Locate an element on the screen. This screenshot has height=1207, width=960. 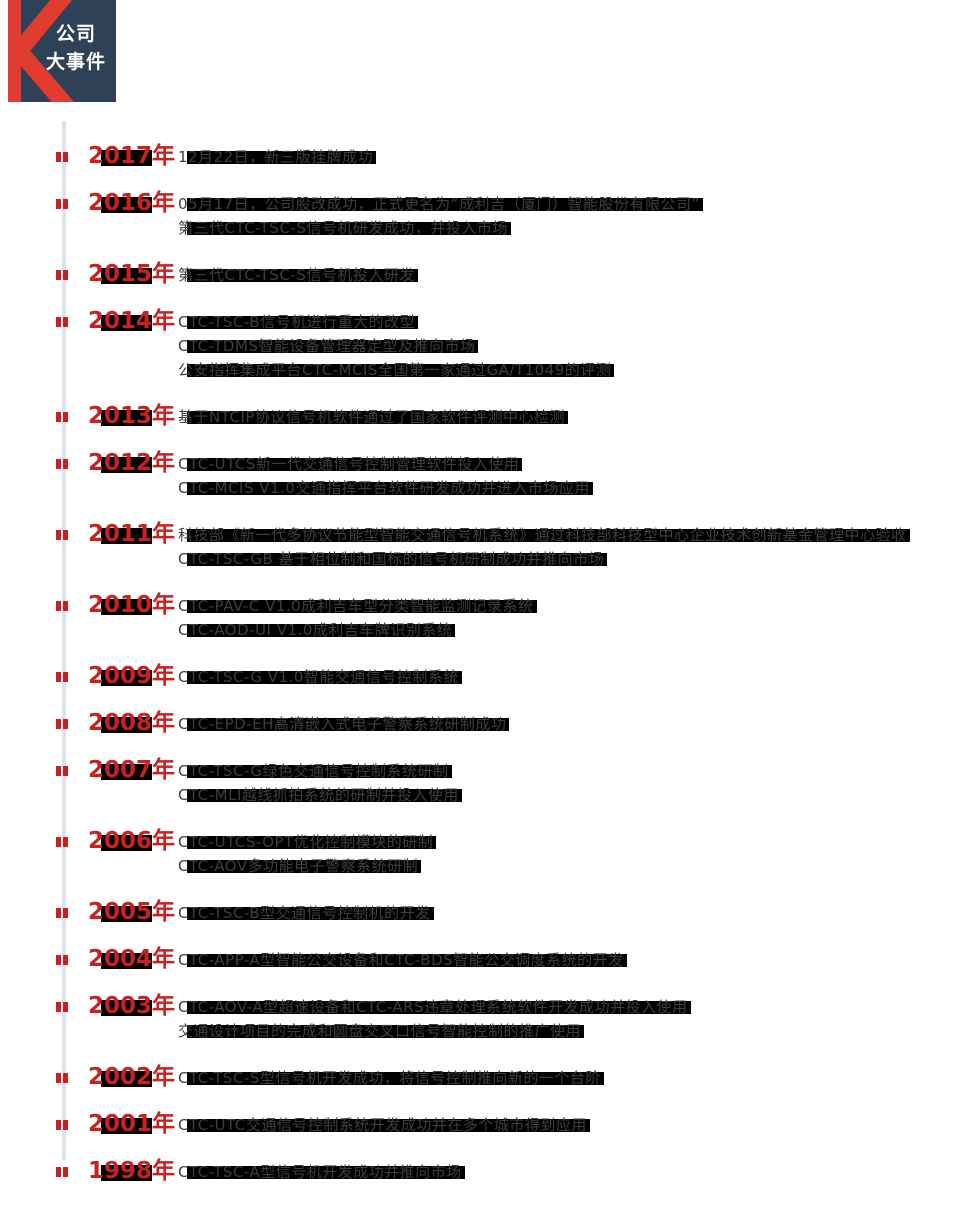
event-lines: CTC-TSC-S型信号机开发成功，将信号控制推向新的一个台阶 is located at coordinates (569, 1078).